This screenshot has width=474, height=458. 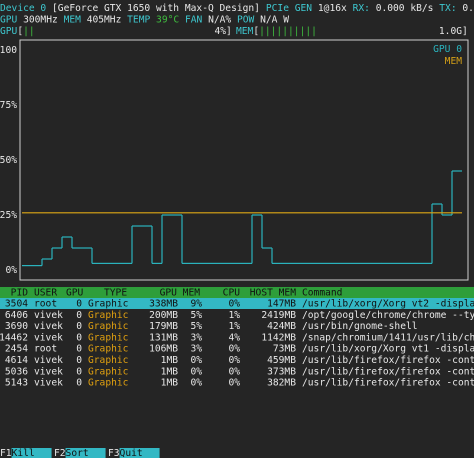 I want to click on table-header: HOST MEM, so click(x=273, y=293).